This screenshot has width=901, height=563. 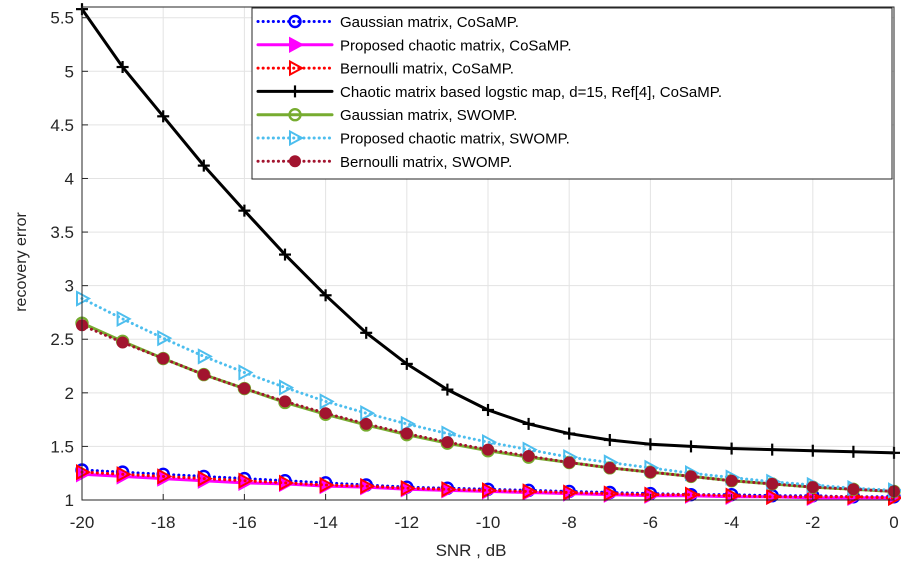 What do you see at coordinates (731, 522) in the screenshot?
I see `x-tick-label: -4` at bounding box center [731, 522].